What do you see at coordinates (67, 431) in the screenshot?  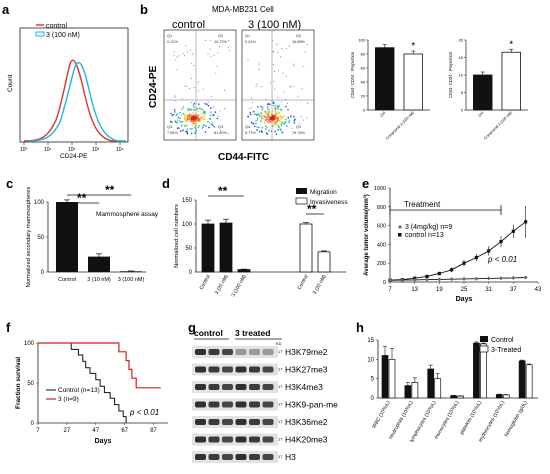 I see `tick-label-x: 27` at bounding box center [67, 431].